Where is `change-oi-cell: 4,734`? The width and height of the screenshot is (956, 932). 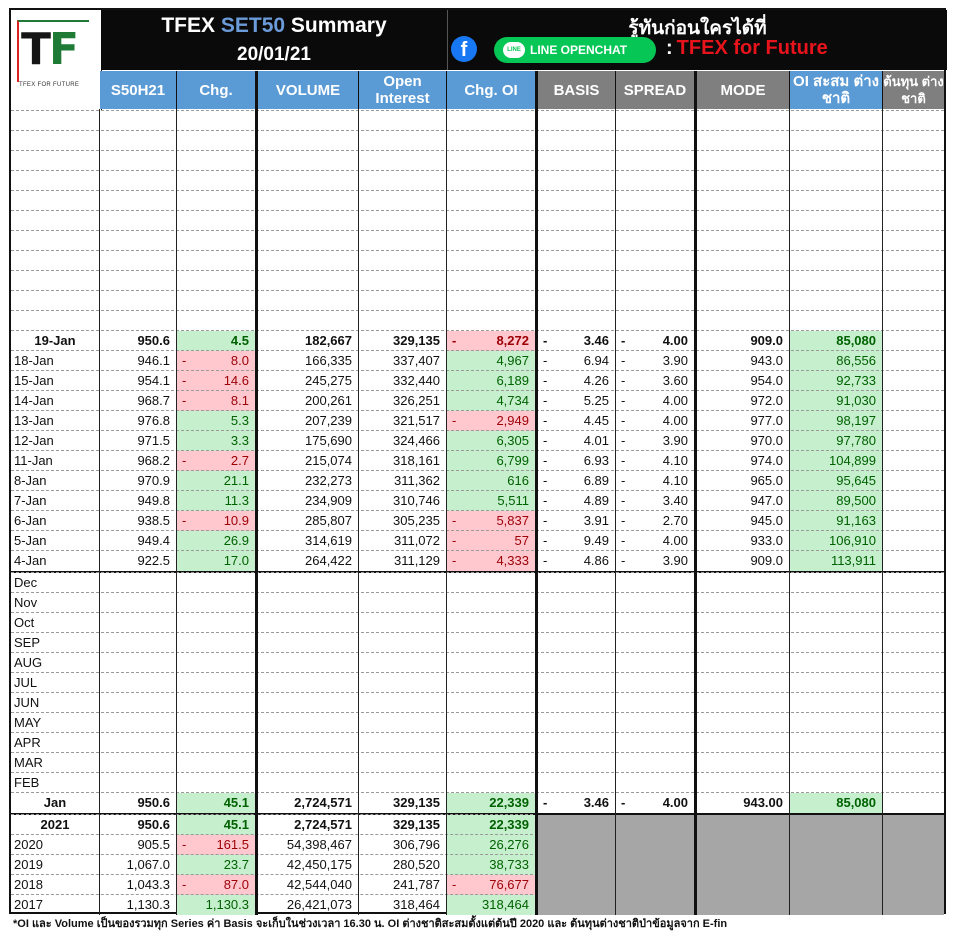
change-oi-cell: 4,734 is located at coordinates (491, 401).